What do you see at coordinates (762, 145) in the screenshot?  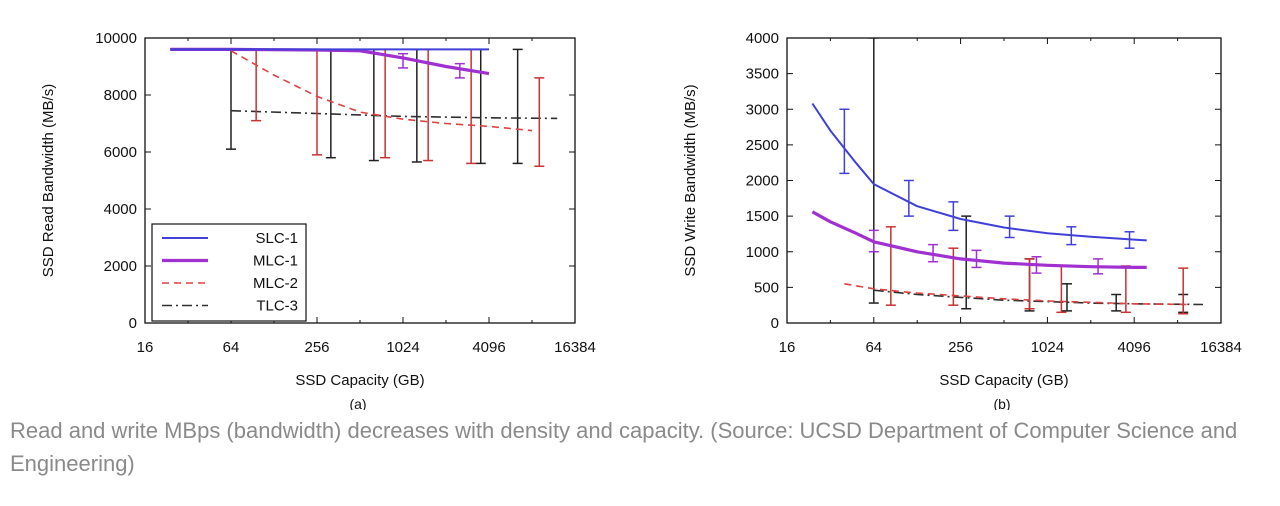 I see `y-tick-label: 2500` at bounding box center [762, 145].